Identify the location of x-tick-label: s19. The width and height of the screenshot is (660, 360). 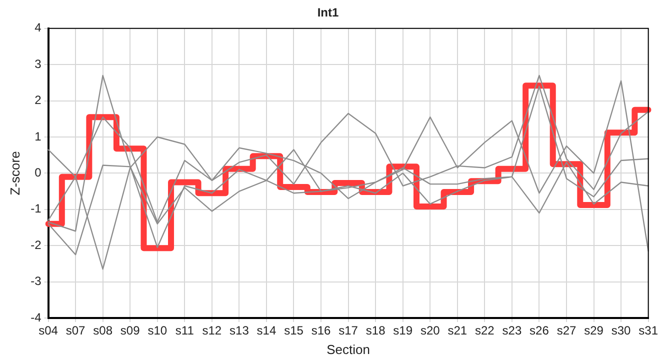
(403, 331).